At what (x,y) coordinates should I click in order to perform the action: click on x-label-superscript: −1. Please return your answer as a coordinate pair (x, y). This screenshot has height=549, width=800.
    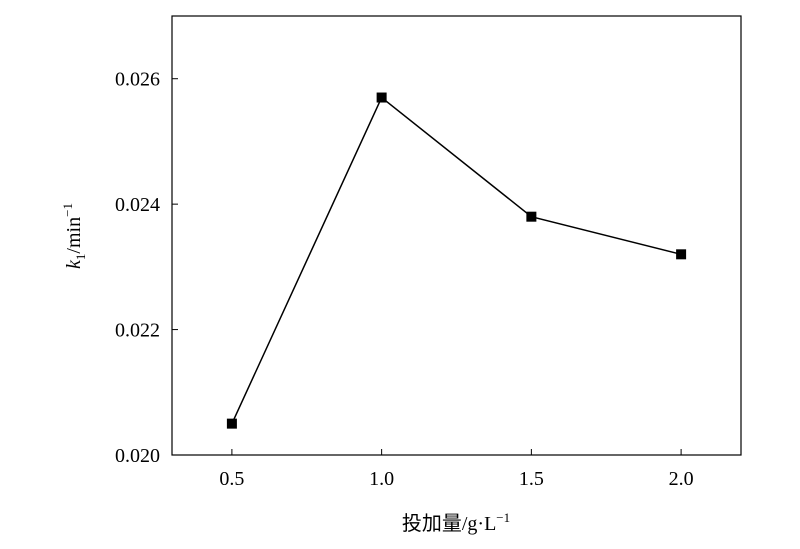
    Looking at the image, I should click on (503, 517).